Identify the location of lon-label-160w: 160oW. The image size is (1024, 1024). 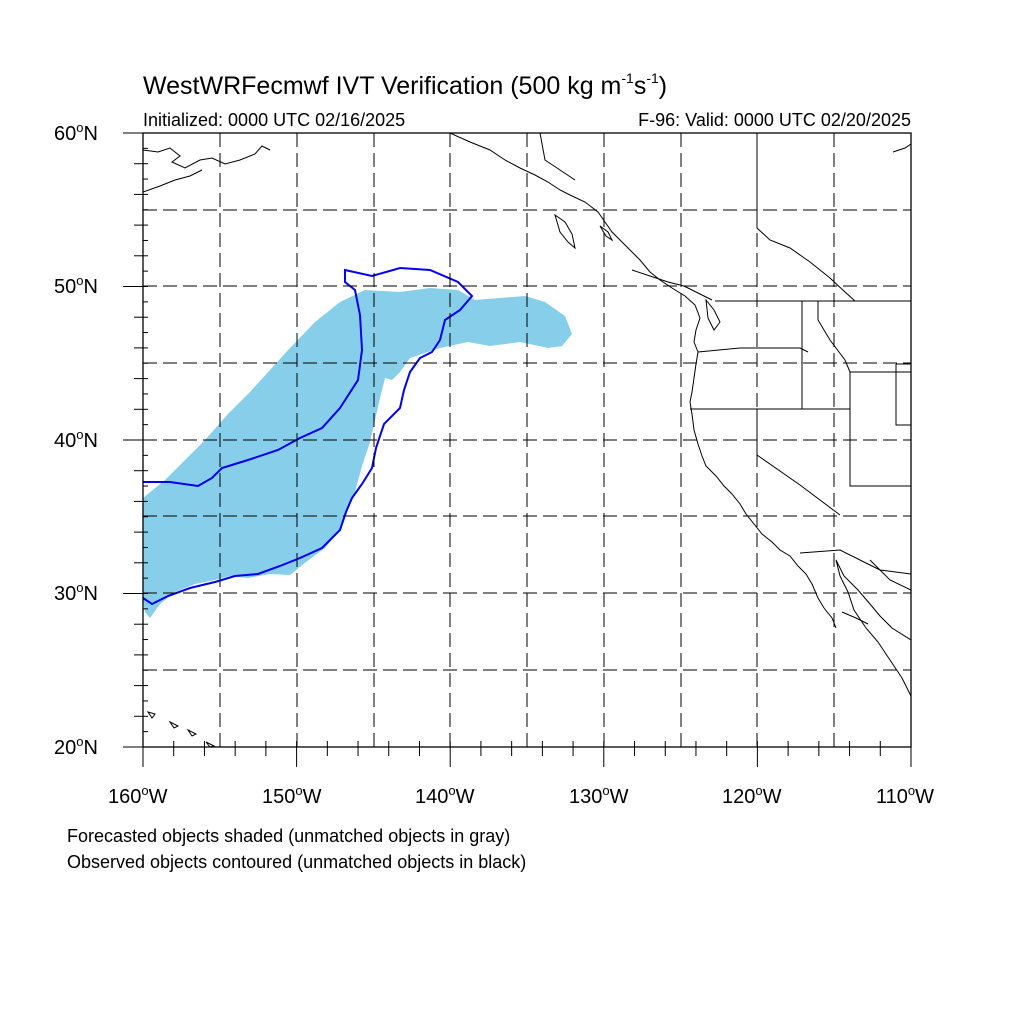
(138, 795).